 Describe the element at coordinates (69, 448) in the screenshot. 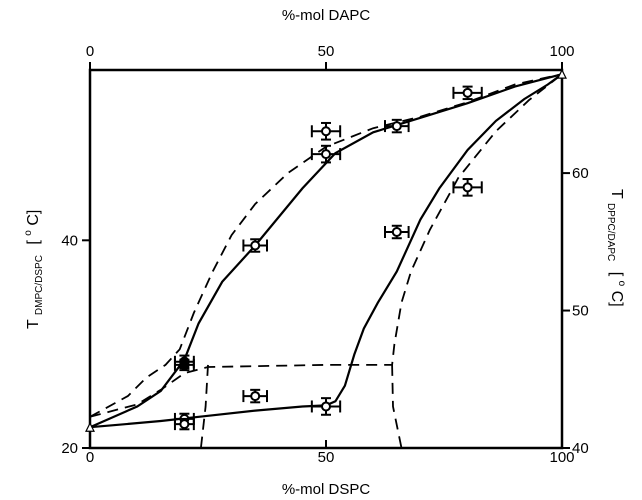

I see `left-tick-label: 20` at that location.